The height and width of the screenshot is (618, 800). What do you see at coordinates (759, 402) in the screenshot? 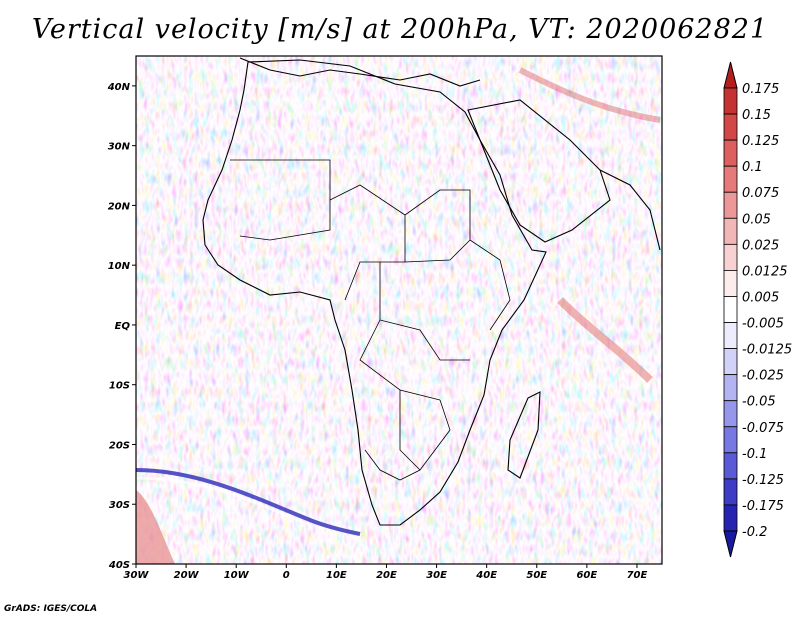
I see `colorbar-label: -0.05` at bounding box center [759, 402].